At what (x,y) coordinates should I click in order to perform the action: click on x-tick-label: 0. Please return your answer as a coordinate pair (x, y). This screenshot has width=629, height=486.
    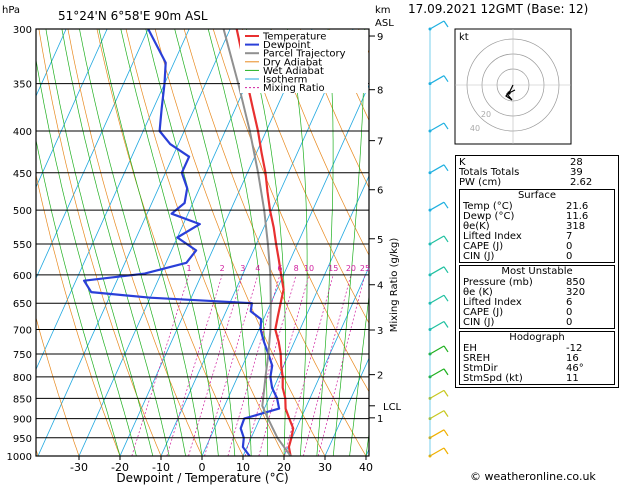
    Looking at the image, I should click on (202, 467).